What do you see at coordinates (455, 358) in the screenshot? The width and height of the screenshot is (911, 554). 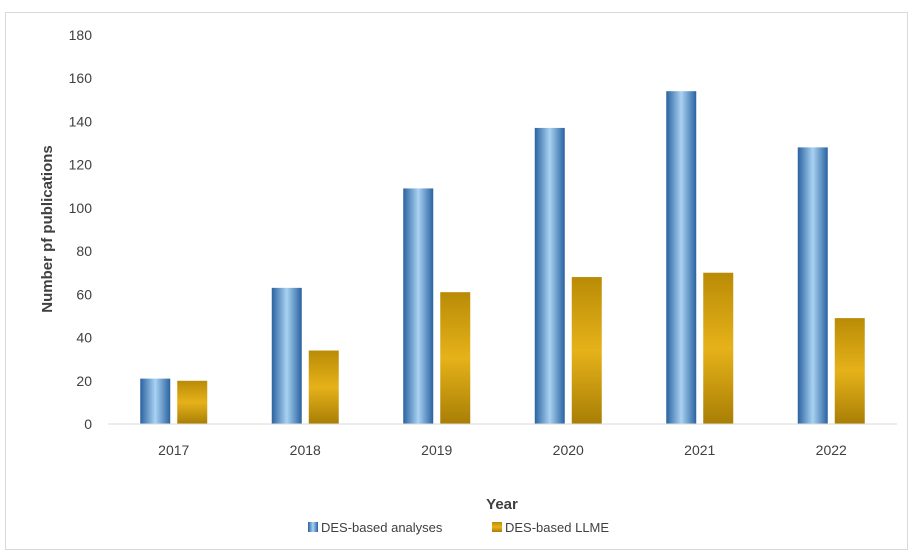 I see `bar-des-based-llme-2019` at bounding box center [455, 358].